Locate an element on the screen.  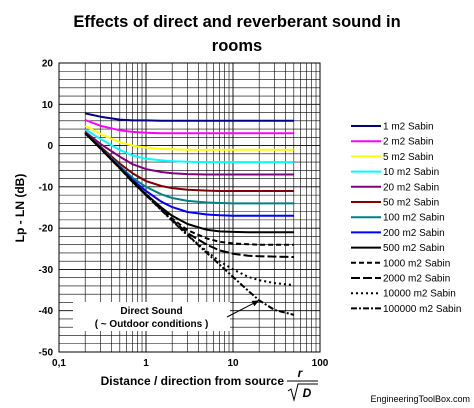
y-tick-label: -30 is located at coordinates (46, 270).